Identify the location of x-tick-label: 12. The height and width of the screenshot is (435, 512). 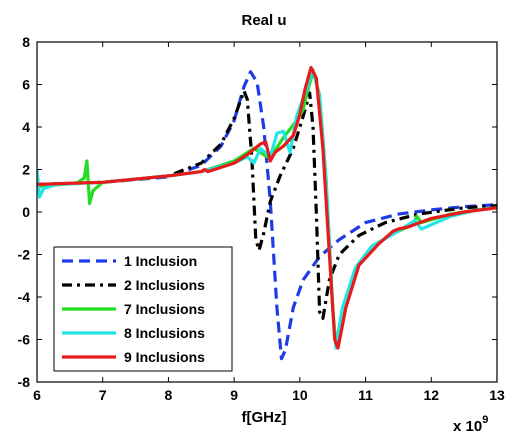
(431, 395).